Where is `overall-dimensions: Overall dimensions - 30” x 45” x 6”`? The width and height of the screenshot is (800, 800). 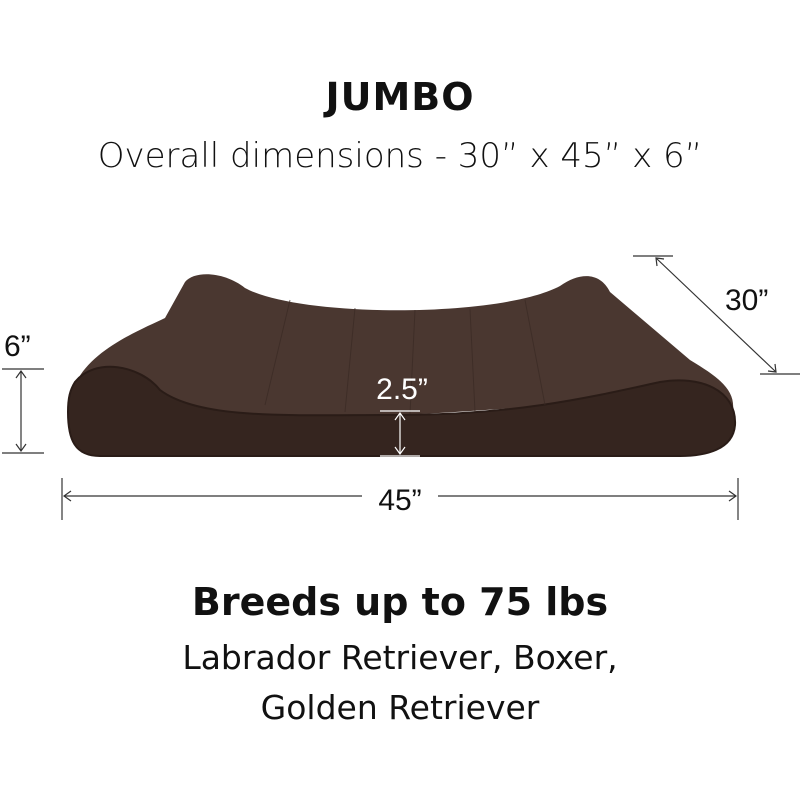 overall-dimensions: Overall dimensions - 30” x 45” x 6” is located at coordinates (400, 156).